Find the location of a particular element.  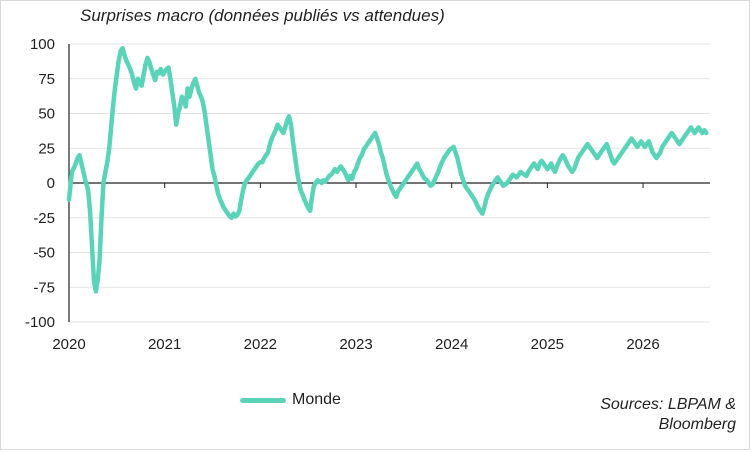

y-tick-labels: 100 75 50 25 0 -25 -50 -75 -100 is located at coordinates (40, 183).